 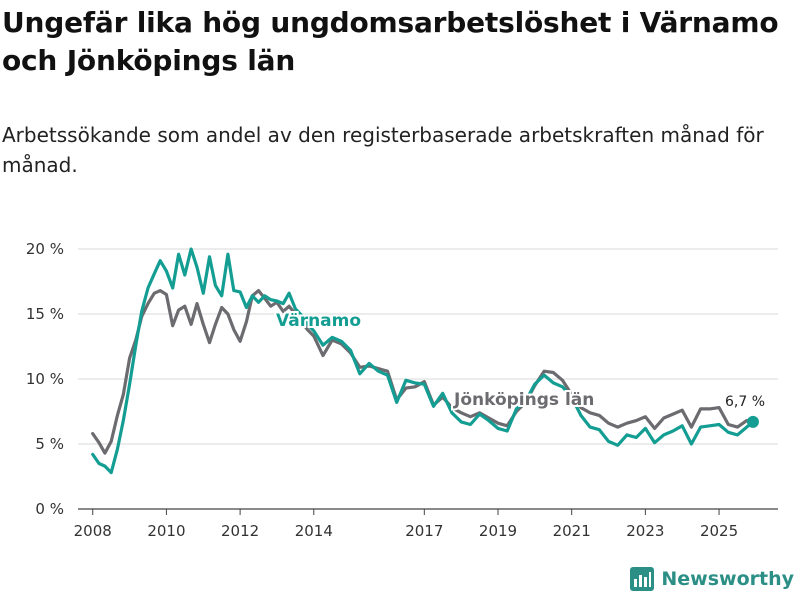 I want to click on y-tick-label: 5 %, so click(x=49, y=444).